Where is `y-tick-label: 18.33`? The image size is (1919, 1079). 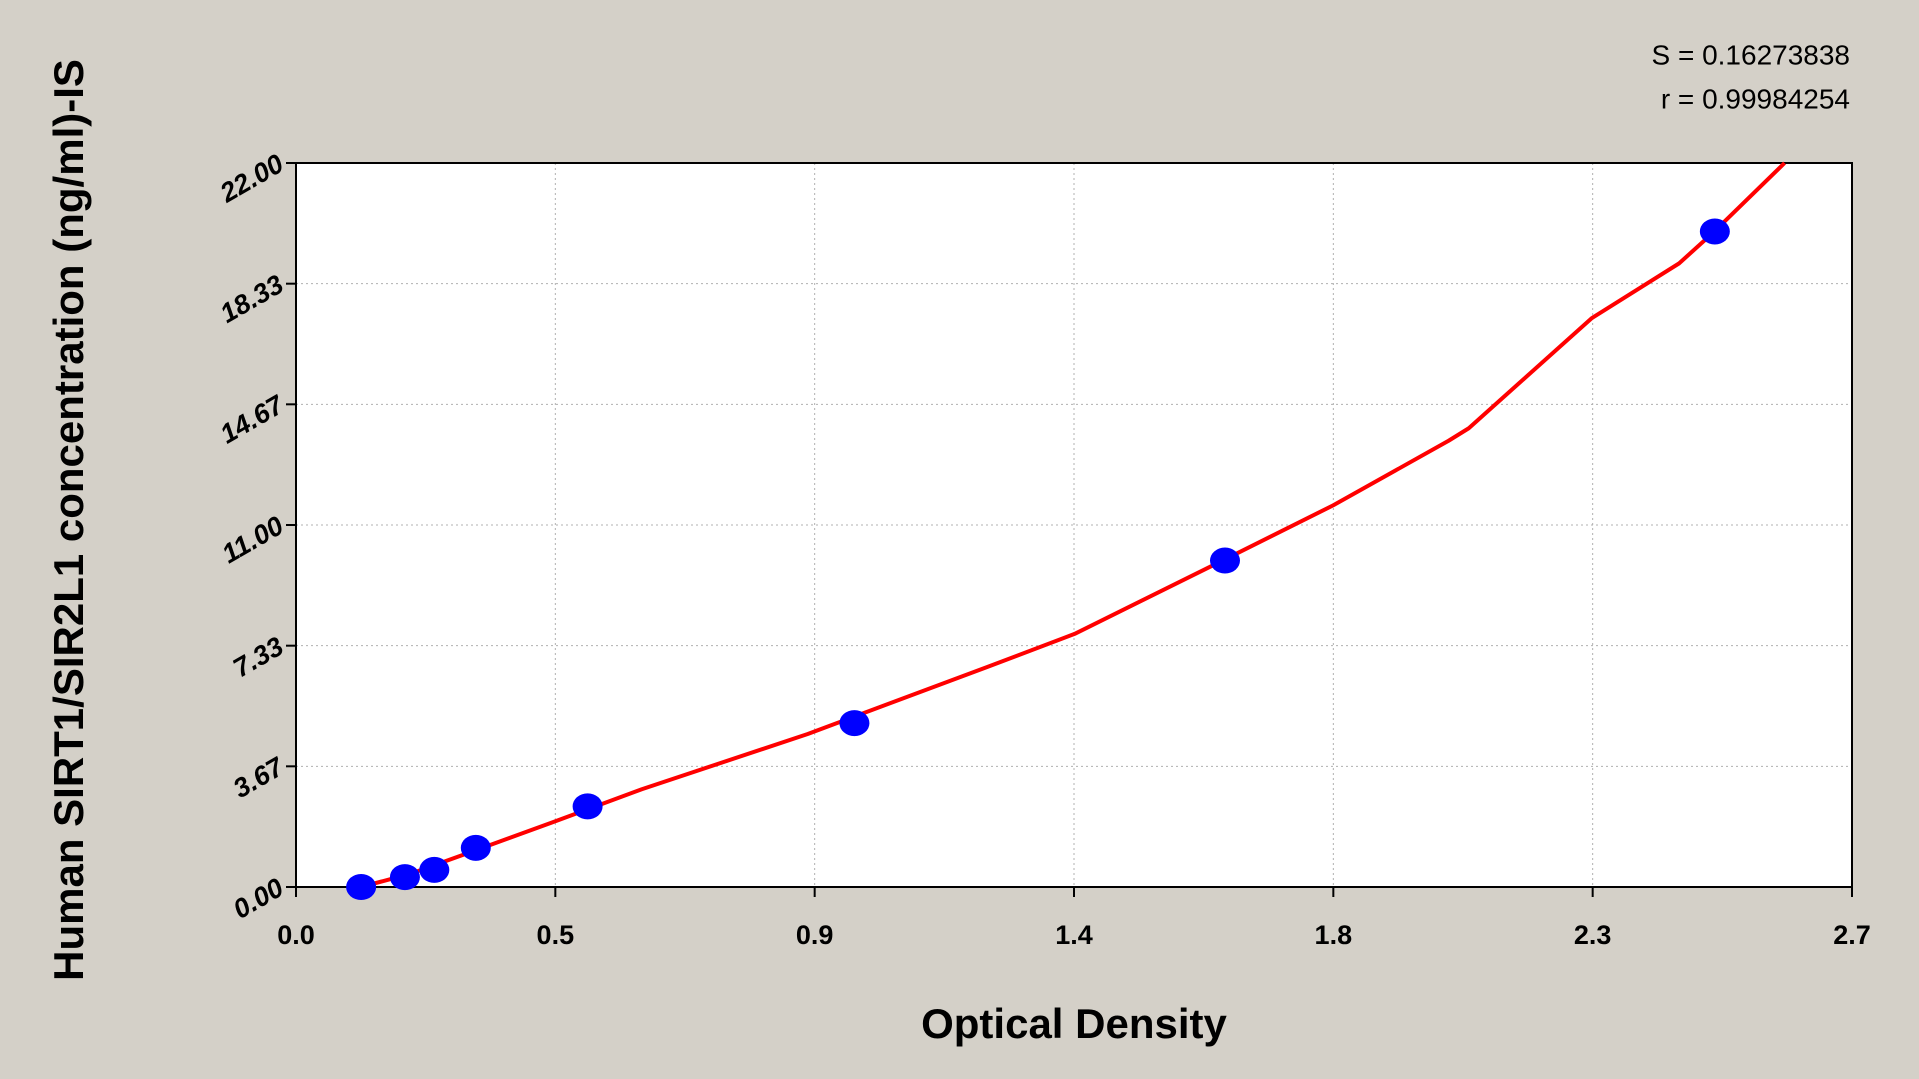 y-tick-label: 18.33 is located at coordinates (252, 299).